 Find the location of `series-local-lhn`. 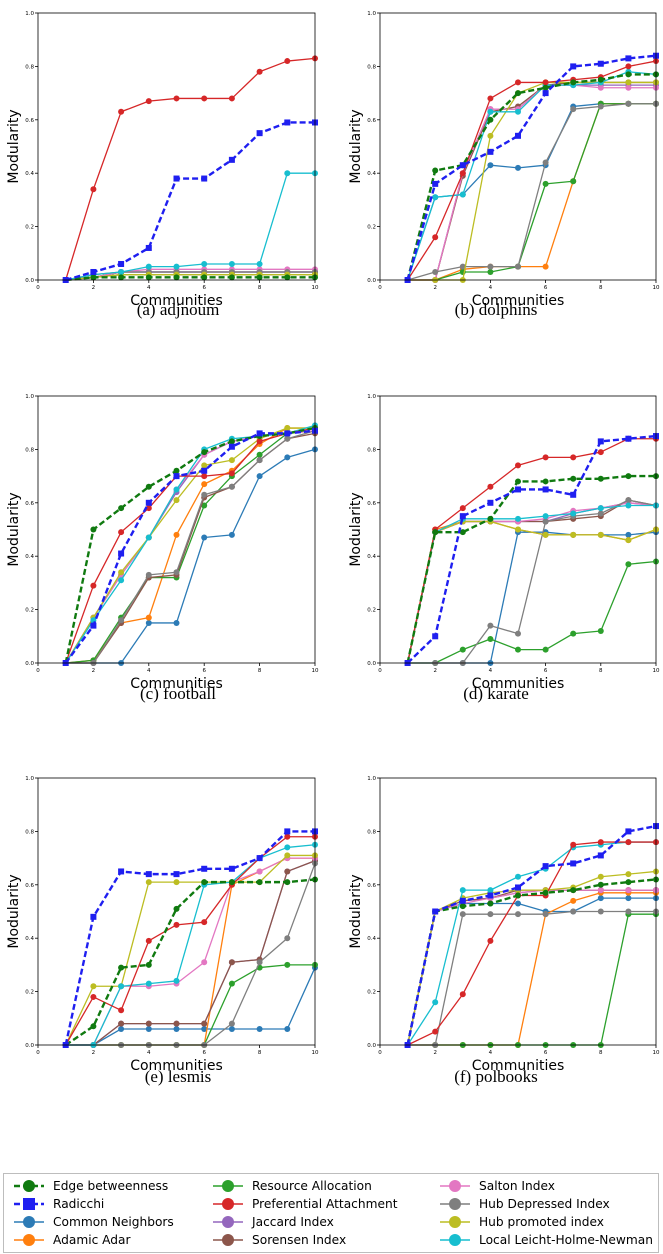

series-local-lhn is located at coordinates (190, 544).